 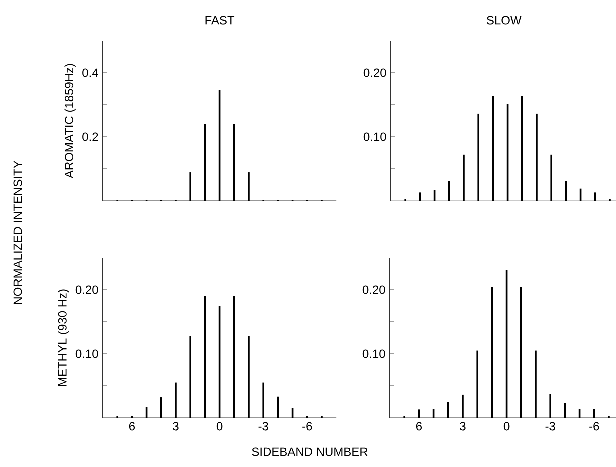 What do you see at coordinates (90, 137) in the screenshot?
I see `y-tick-label: 0.2` at bounding box center [90, 137].